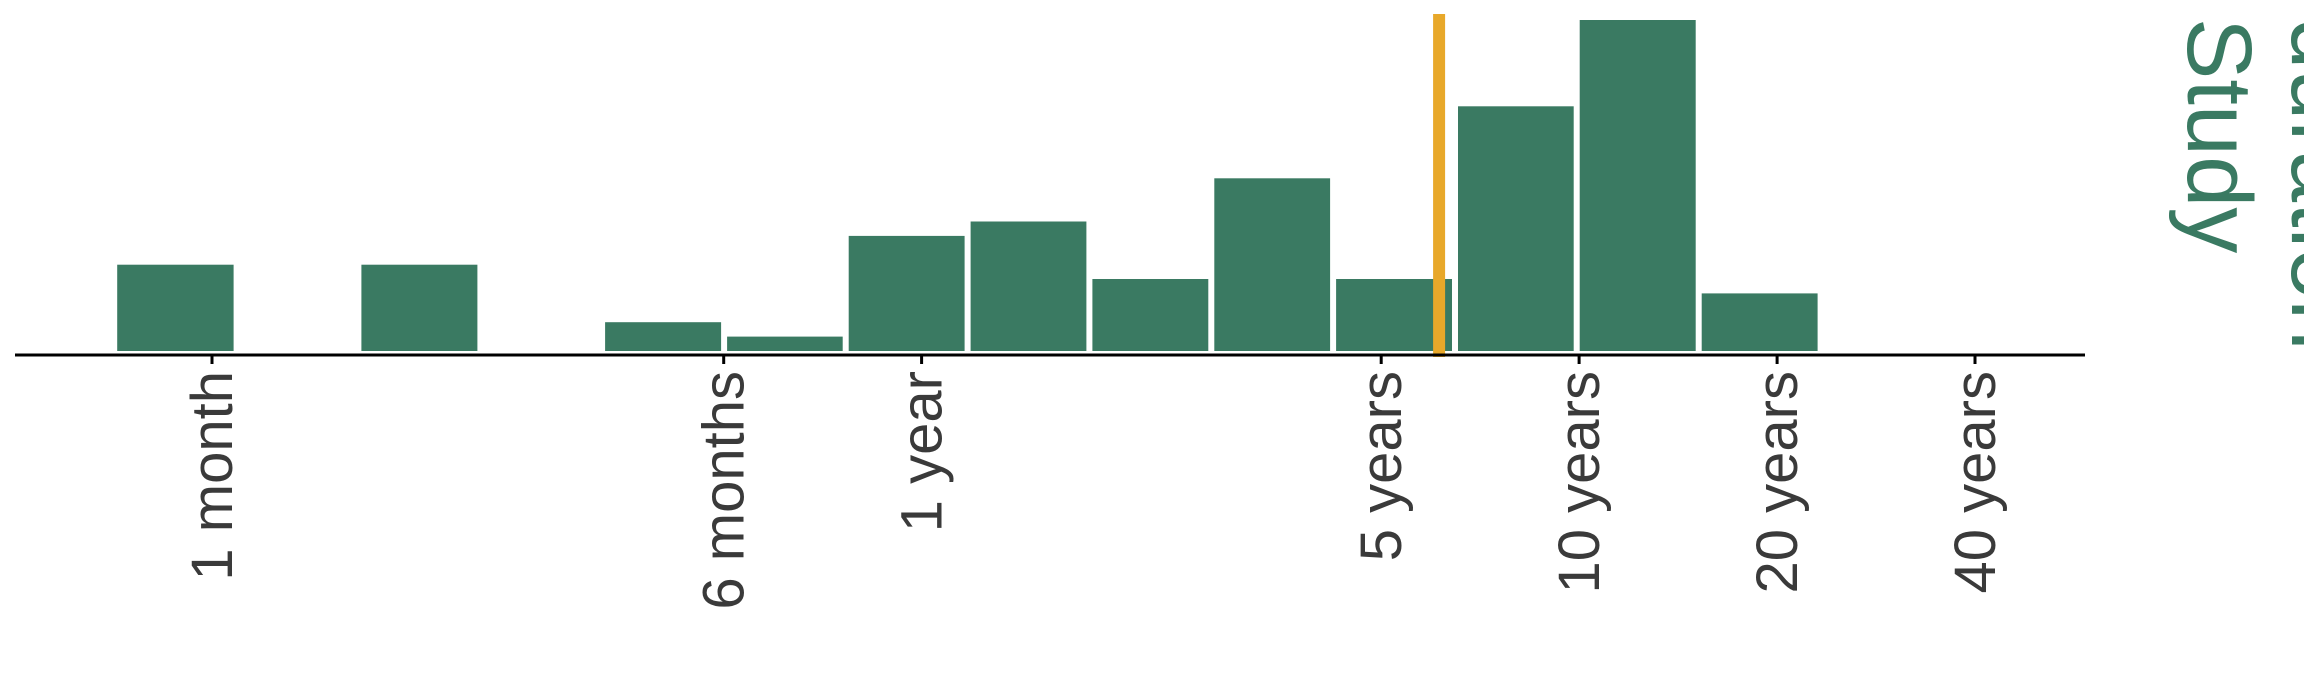 The height and width of the screenshot is (677, 2304). Describe the element at coordinates (212, 476) in the screenshot. I see `x-tick-label-0: 1 month` at that location.